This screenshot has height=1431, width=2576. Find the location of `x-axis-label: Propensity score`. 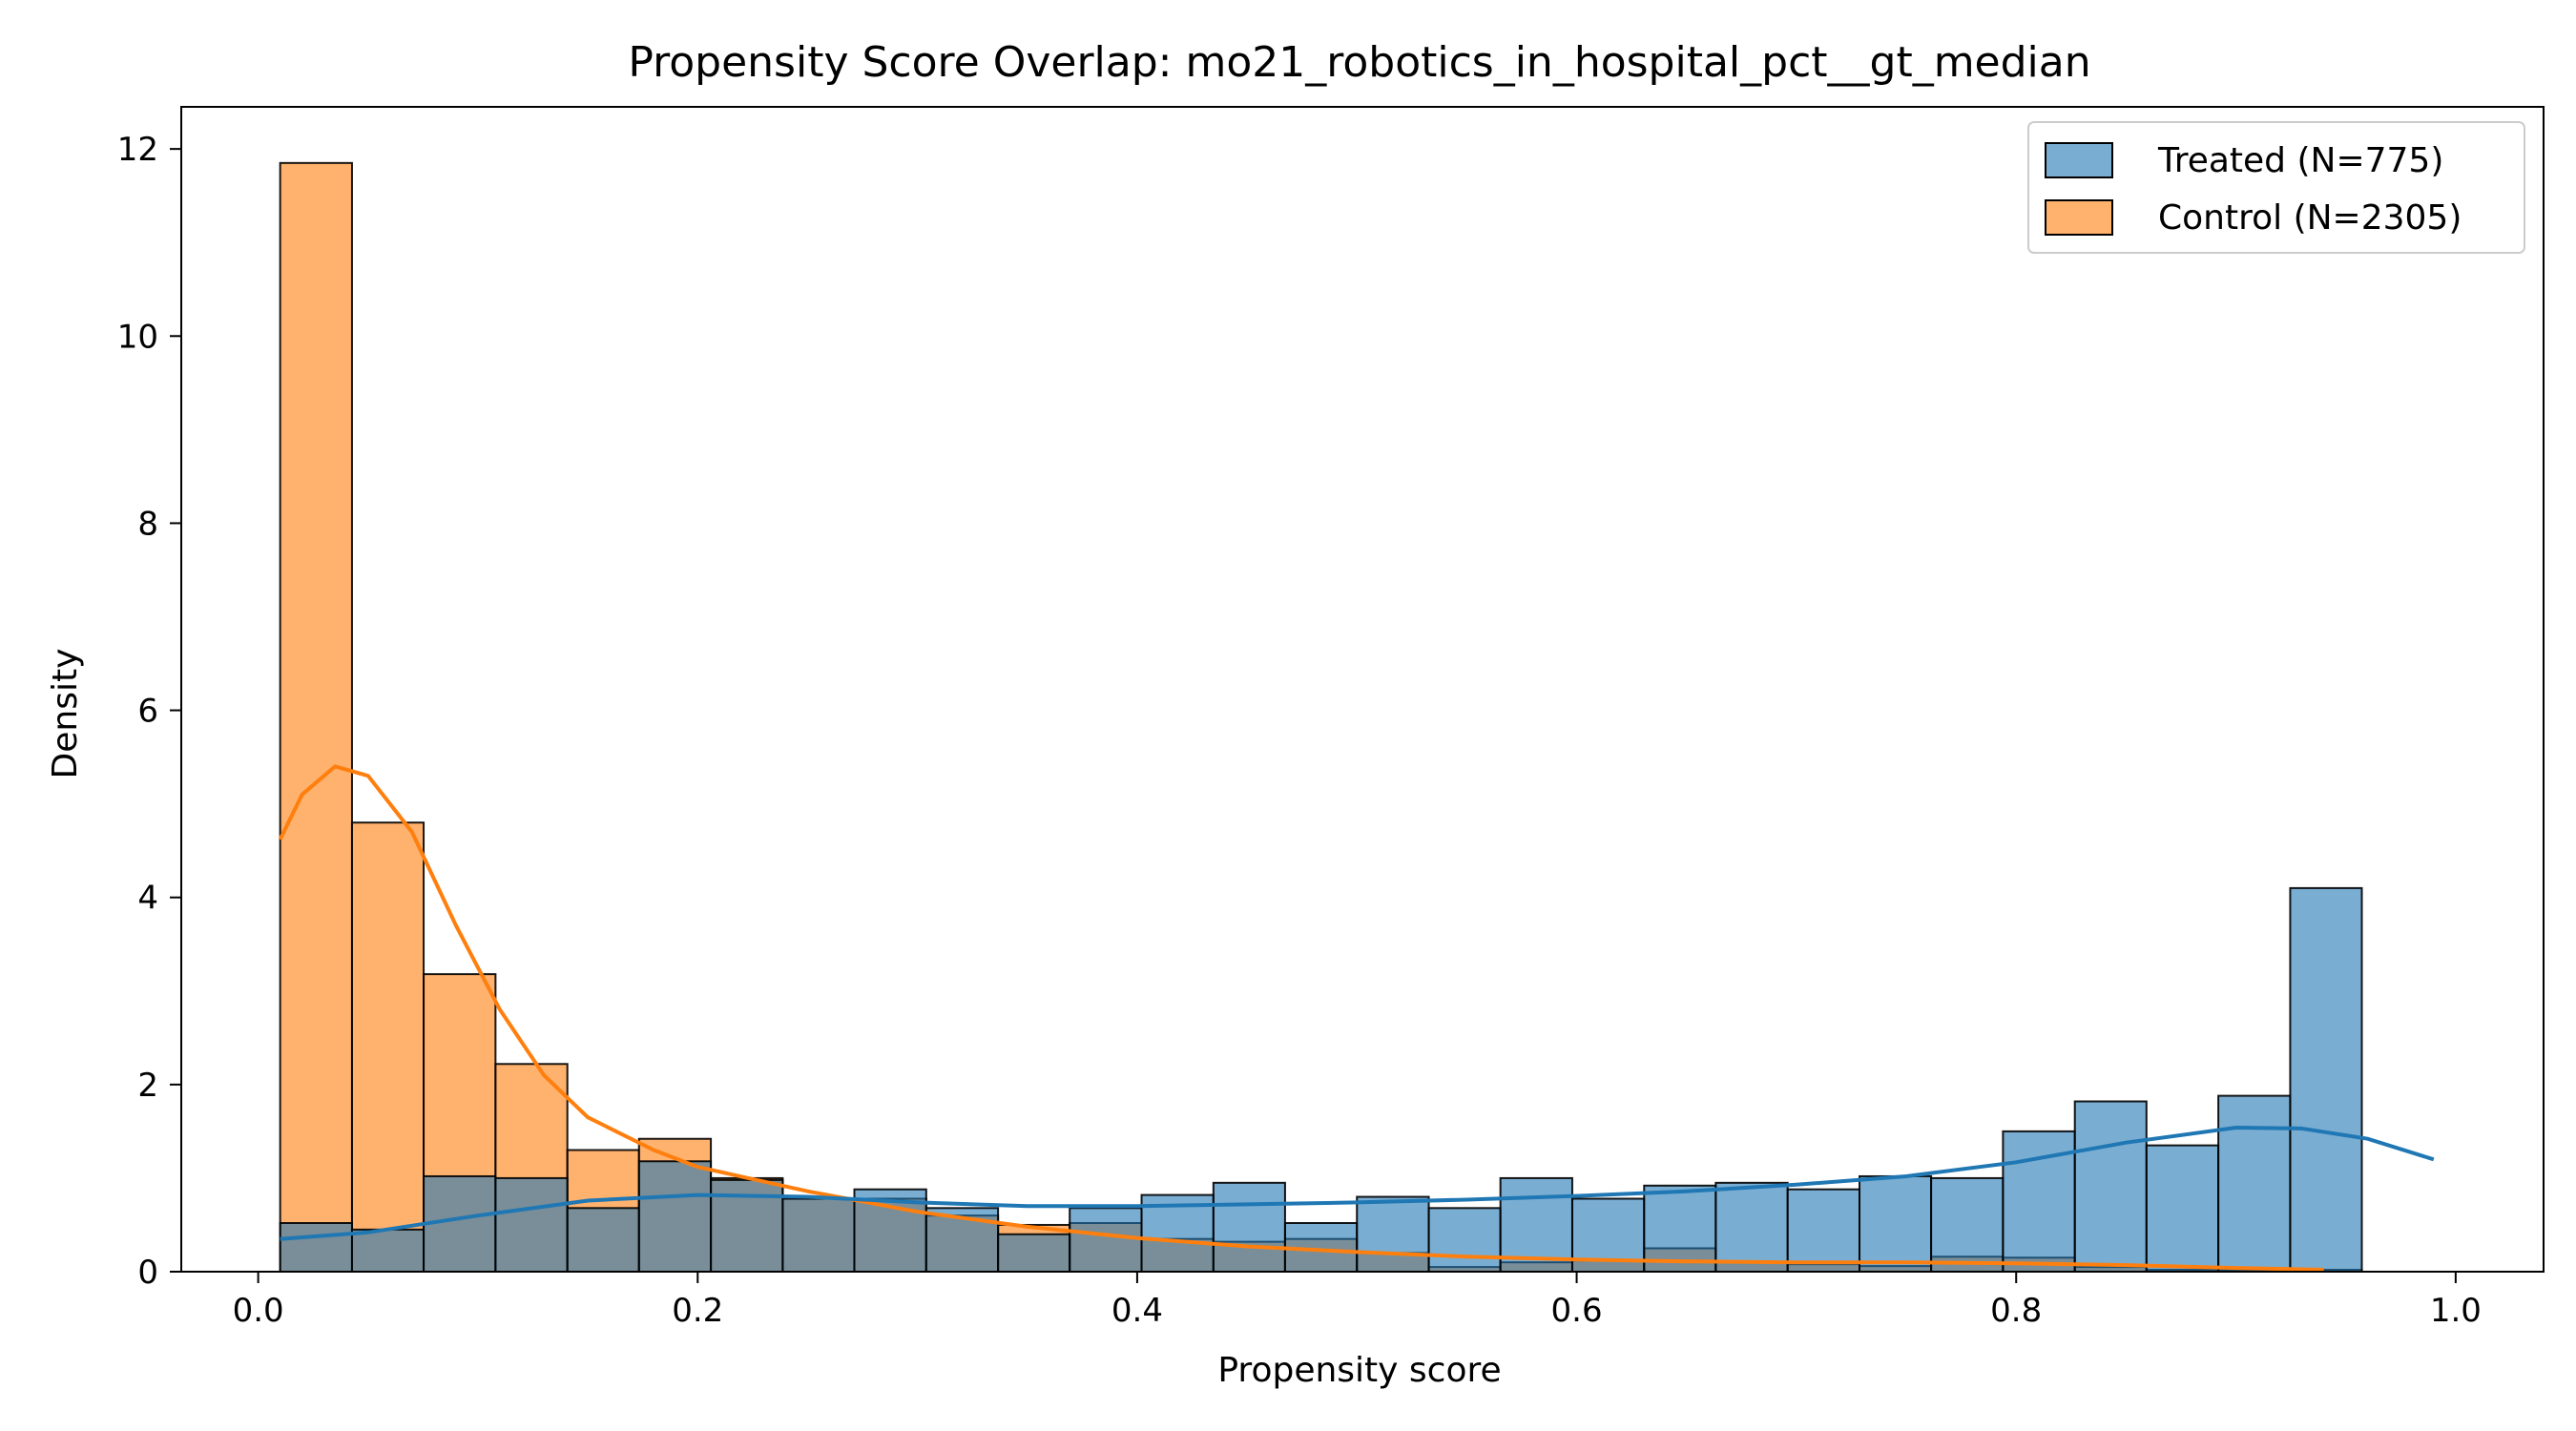

x-axis-label: Propensity score is located at coordinates (1359, 1370).